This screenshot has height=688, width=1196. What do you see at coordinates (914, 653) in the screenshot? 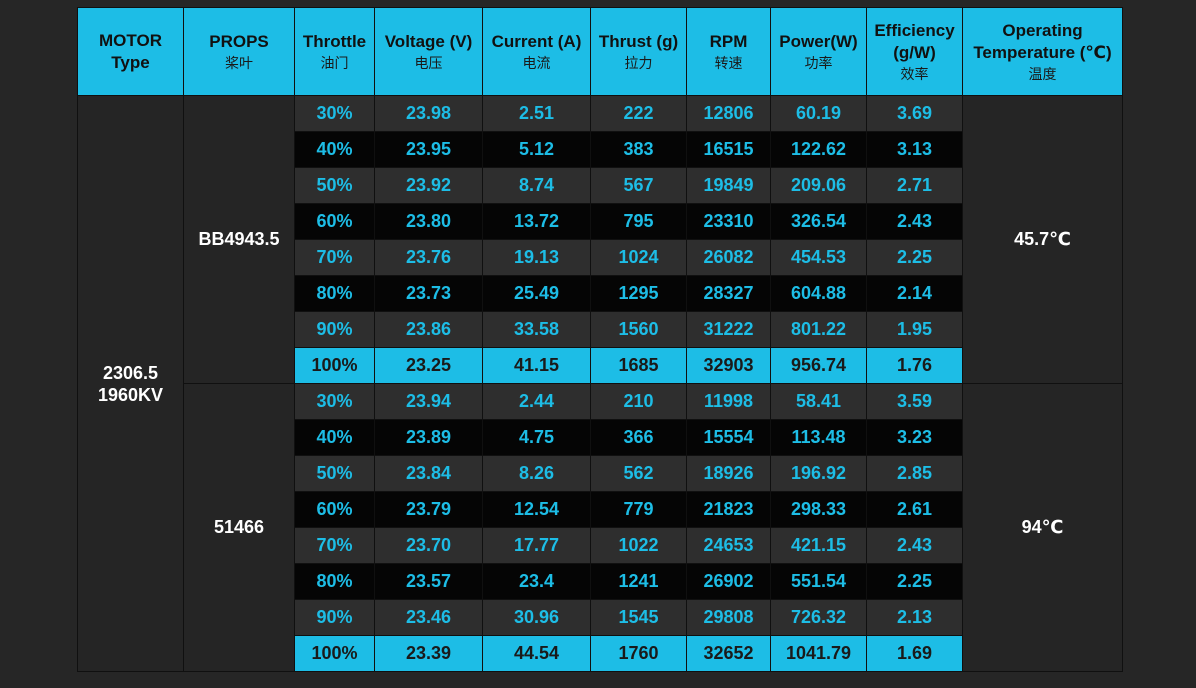
I see `efficiency-cell: 1.69` at bounding box center [914, 653].